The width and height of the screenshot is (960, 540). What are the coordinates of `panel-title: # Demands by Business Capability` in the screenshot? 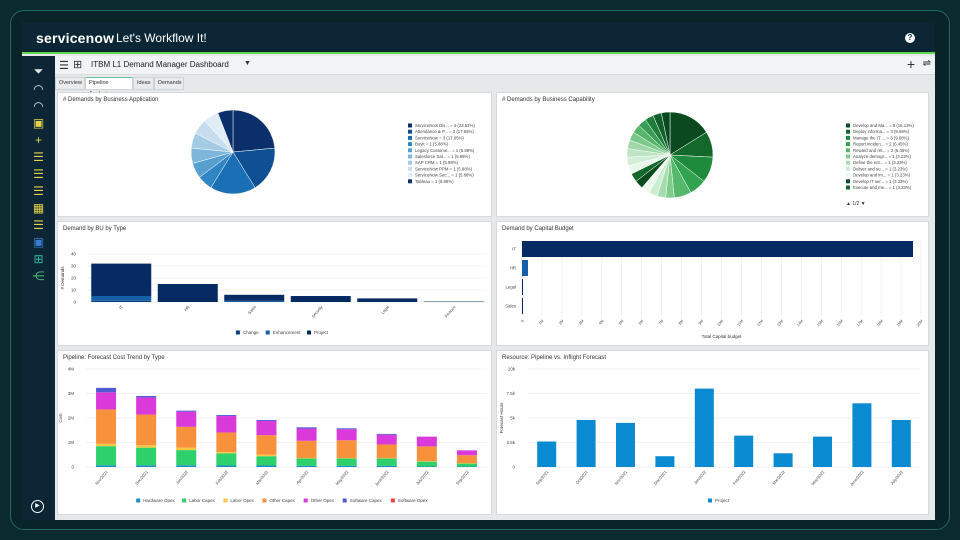 It's located at (548, 100).